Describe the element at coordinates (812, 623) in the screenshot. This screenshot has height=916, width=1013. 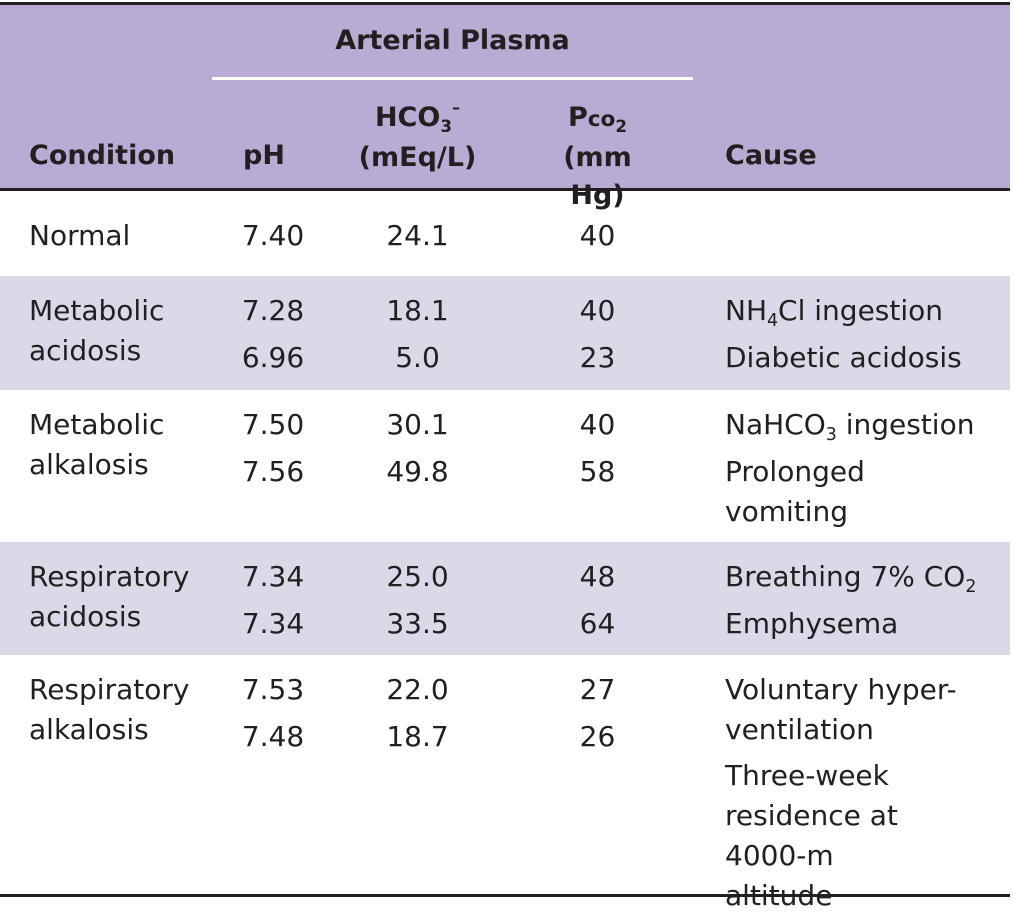
I see `row-cause-2: Emphysema` at that location.